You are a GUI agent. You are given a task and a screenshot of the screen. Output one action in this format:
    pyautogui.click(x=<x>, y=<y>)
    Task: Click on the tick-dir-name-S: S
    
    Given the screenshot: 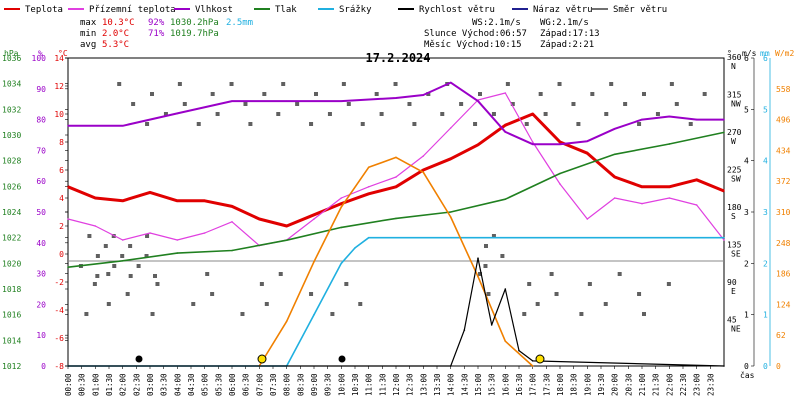 What is the action you would take?
    pyautogui.click(x=733, y=216)
    